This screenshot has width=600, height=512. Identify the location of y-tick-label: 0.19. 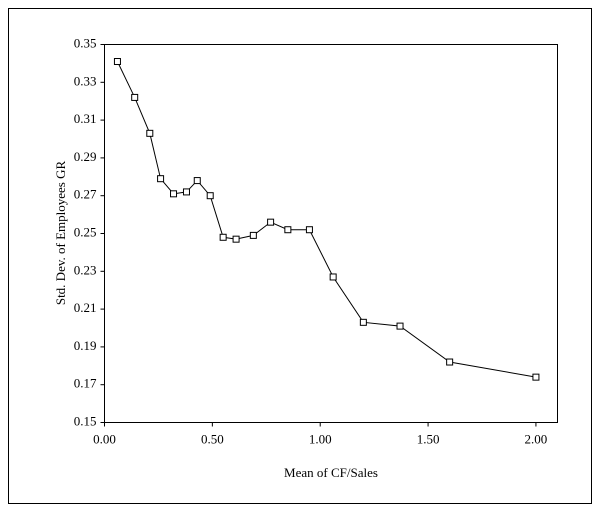
(85, 345).